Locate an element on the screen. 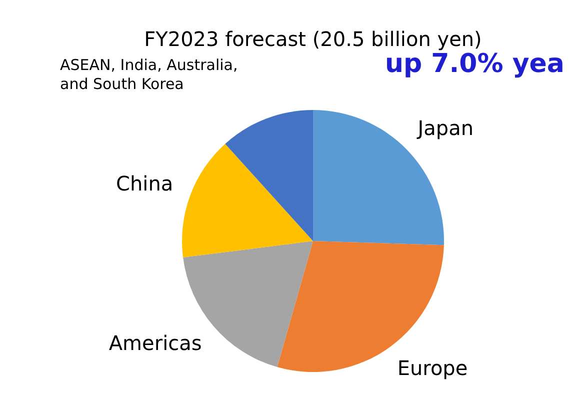  chart-title: FY2023 forecast (20.5 billion yen) is located at coordinates (313, 39).